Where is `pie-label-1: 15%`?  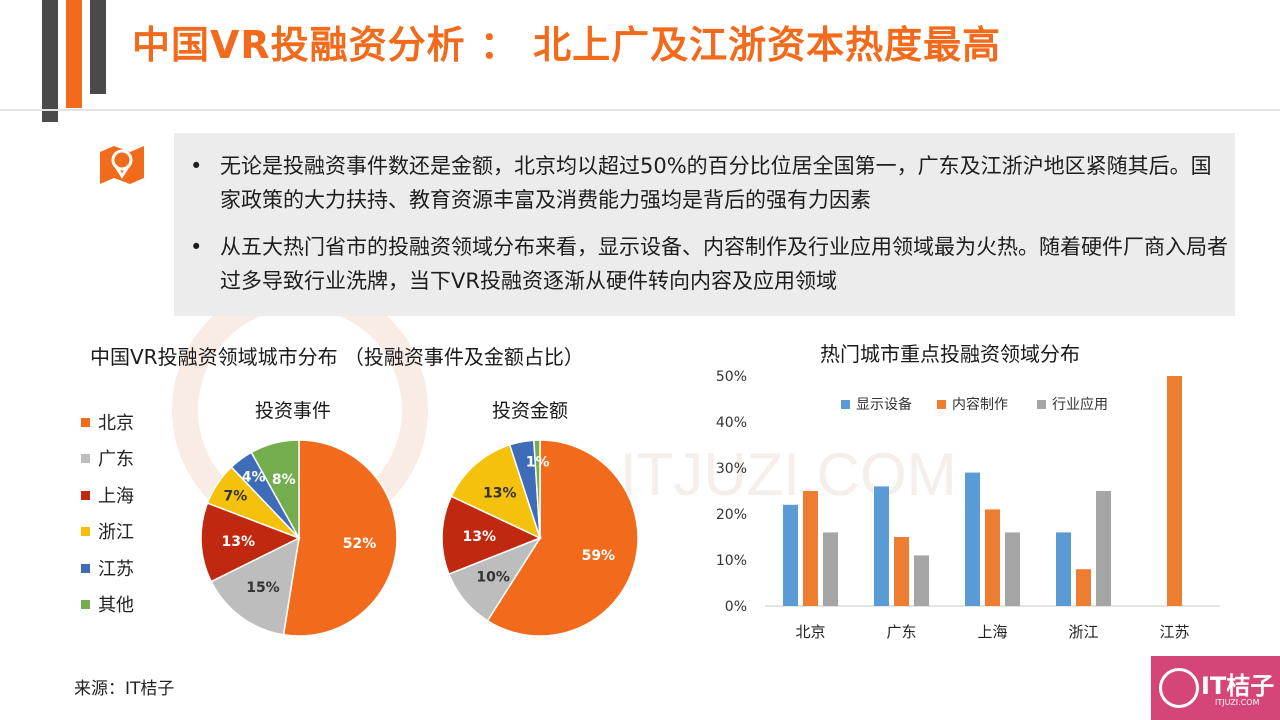
pie-label-1: 15% is located at coordinates (263, 588).